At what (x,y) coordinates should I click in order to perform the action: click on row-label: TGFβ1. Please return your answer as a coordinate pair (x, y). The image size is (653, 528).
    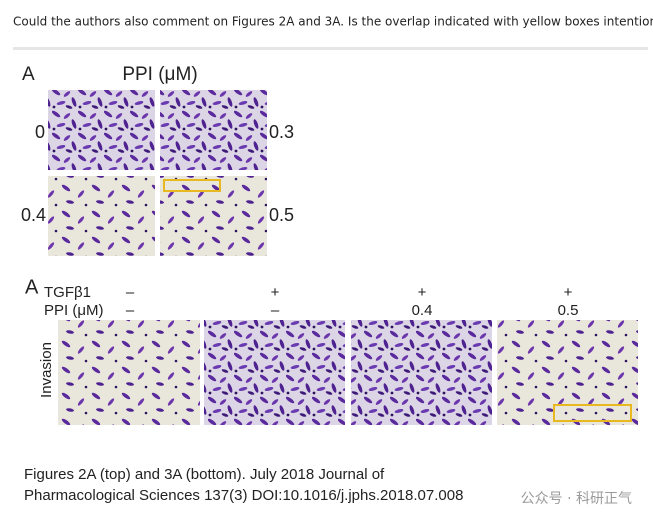
    Looking at the image, I should click on (67, 292).